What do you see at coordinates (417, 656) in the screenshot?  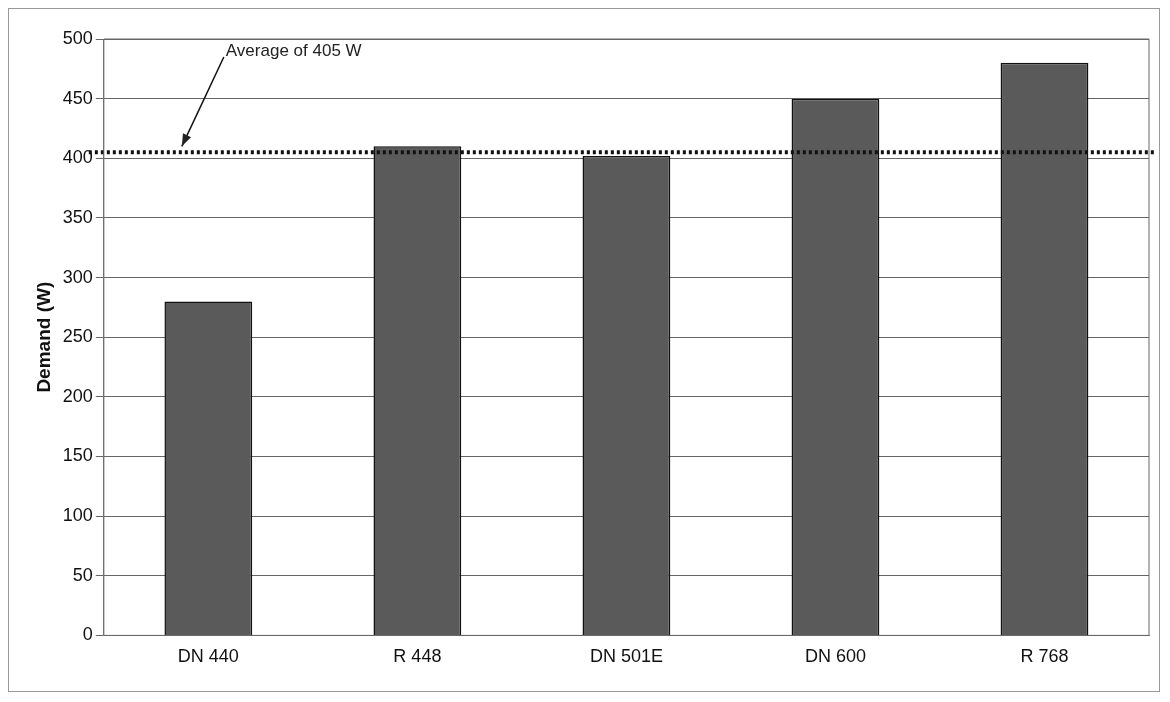 I see `x-tick-label: R 448` at bounding box center [417, 656].